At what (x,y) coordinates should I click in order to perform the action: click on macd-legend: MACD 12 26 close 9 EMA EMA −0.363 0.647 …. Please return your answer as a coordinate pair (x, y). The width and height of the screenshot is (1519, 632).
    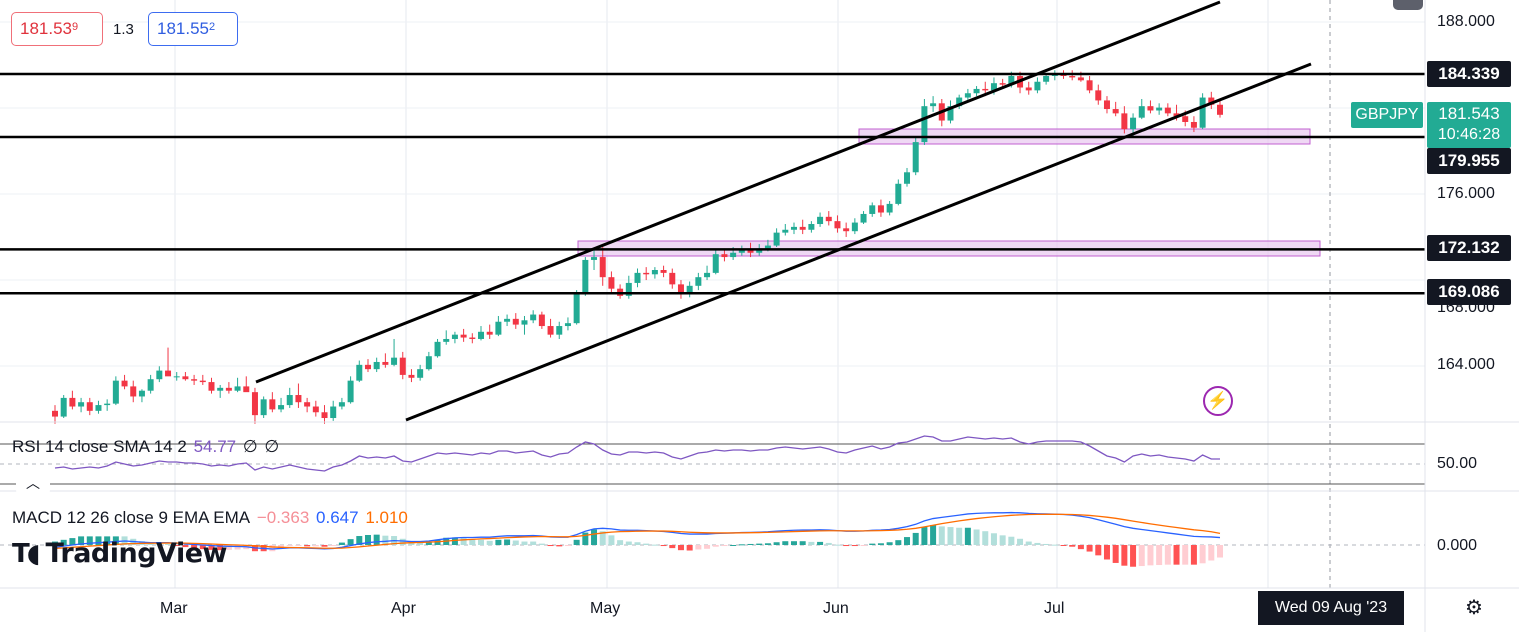
    Looking at the image, I should click on (211, 518).